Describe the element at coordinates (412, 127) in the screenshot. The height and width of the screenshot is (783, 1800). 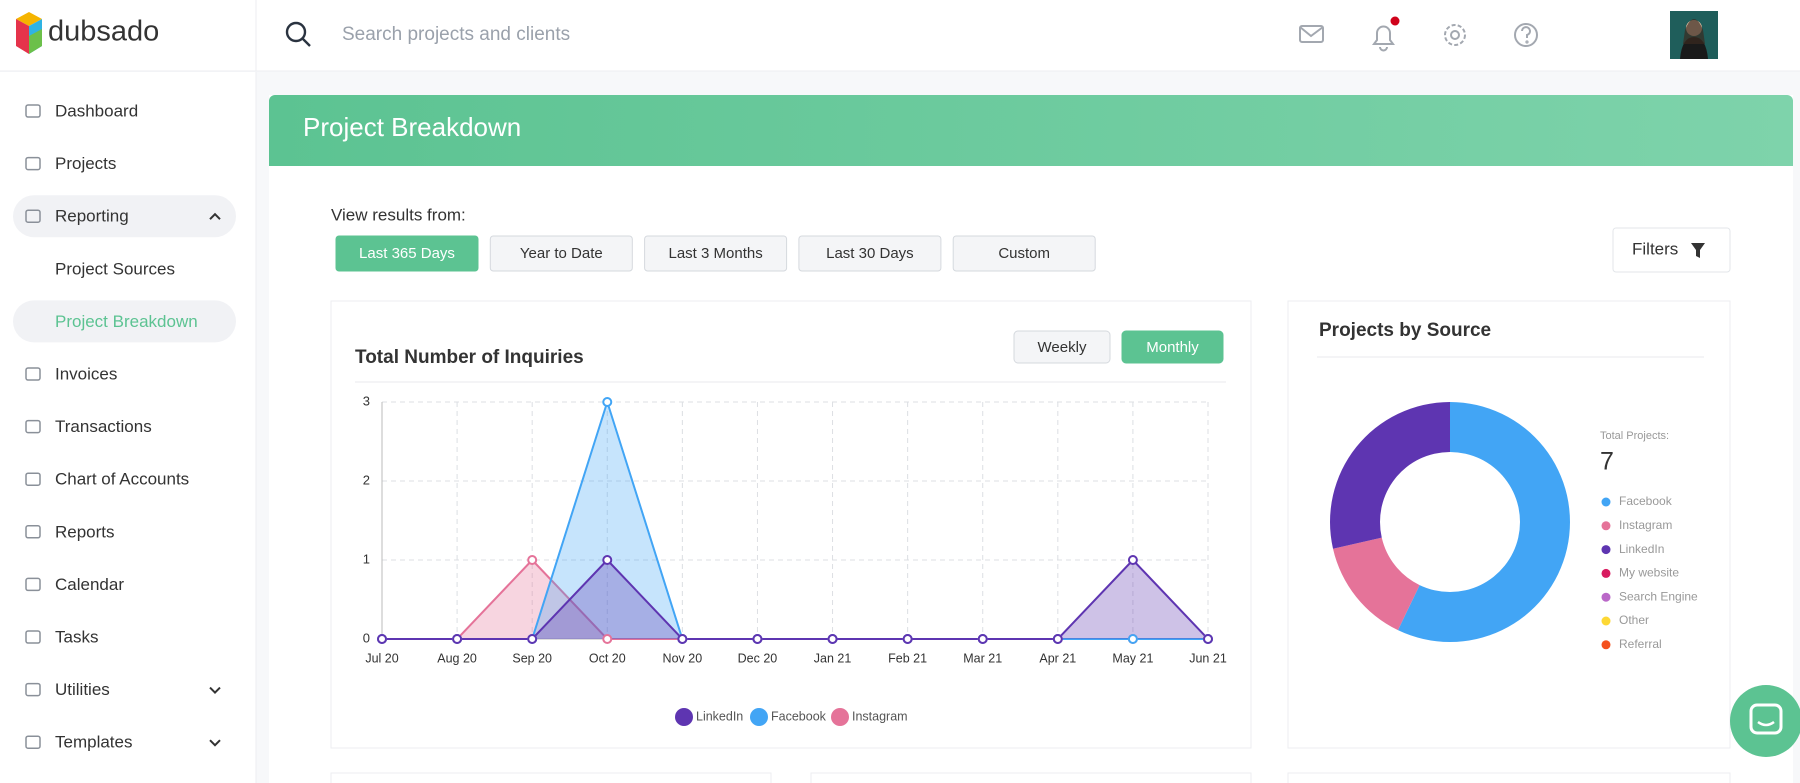
I see `page-title: Project Breakdown` at that location.